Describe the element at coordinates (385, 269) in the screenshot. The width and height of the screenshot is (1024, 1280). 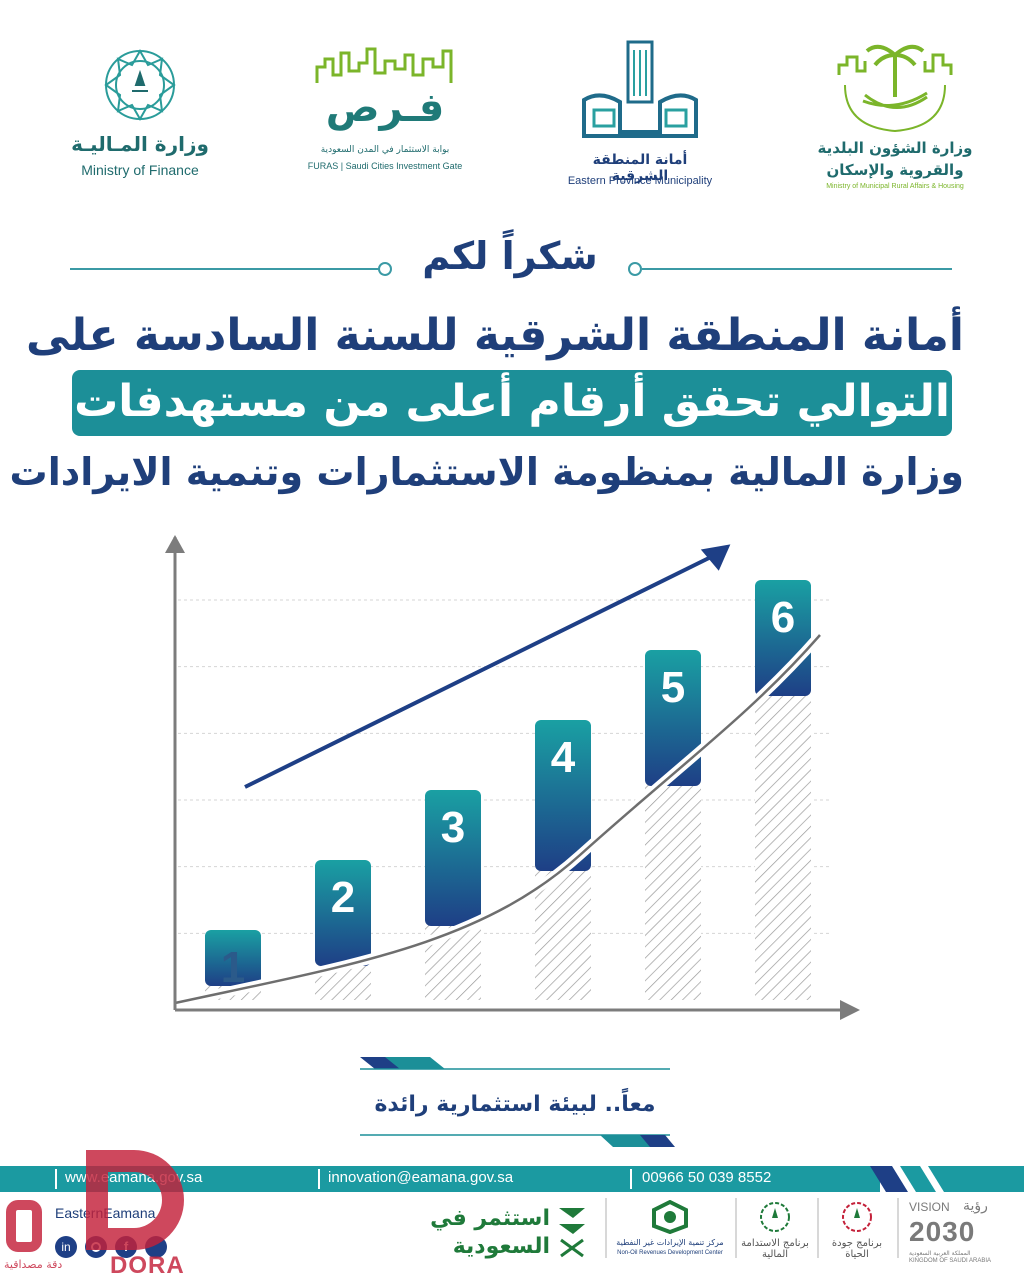
I see `divider-left-dot` at that location.